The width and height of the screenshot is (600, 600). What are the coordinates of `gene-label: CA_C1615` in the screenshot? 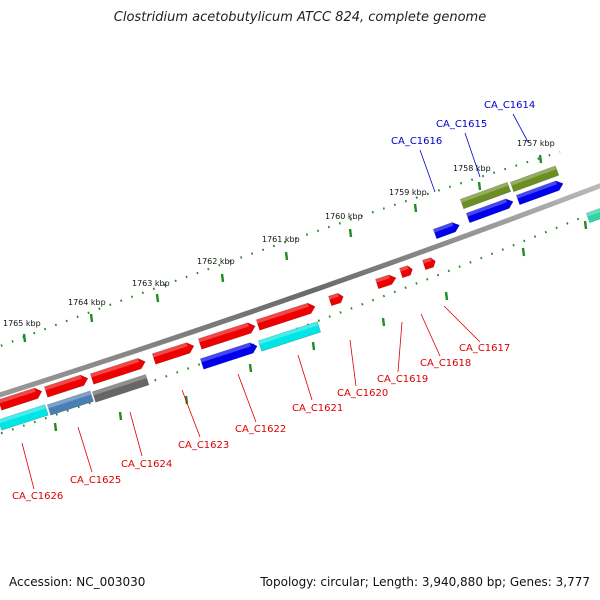 It's located at (461, 124).